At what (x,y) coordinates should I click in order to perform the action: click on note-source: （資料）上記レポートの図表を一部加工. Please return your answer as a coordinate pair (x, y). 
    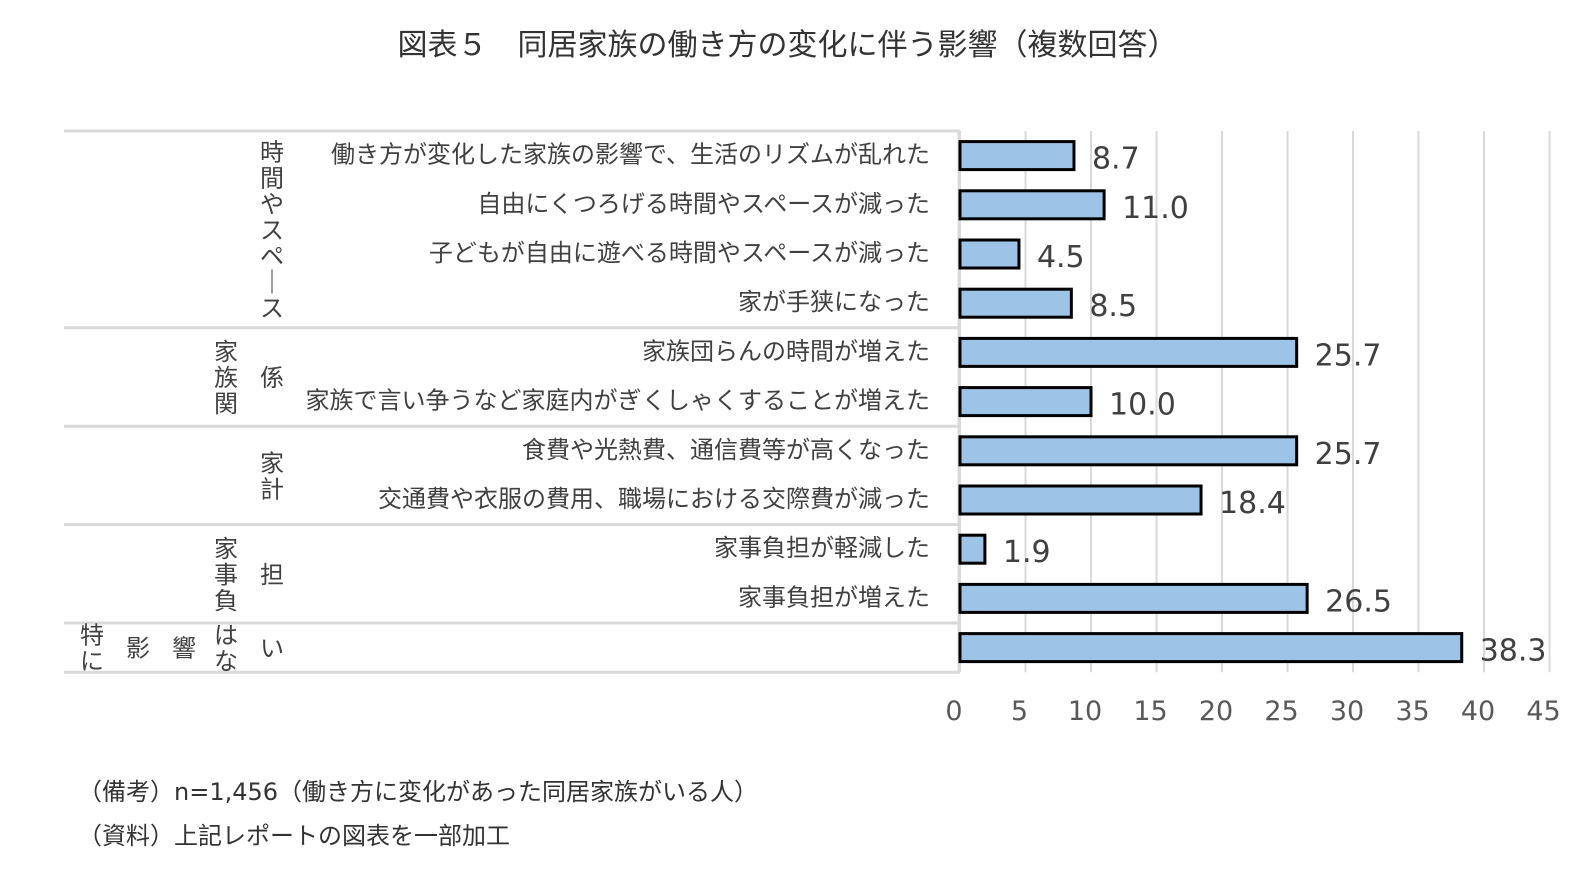
    Looking at the image, I should click on (294, 836).